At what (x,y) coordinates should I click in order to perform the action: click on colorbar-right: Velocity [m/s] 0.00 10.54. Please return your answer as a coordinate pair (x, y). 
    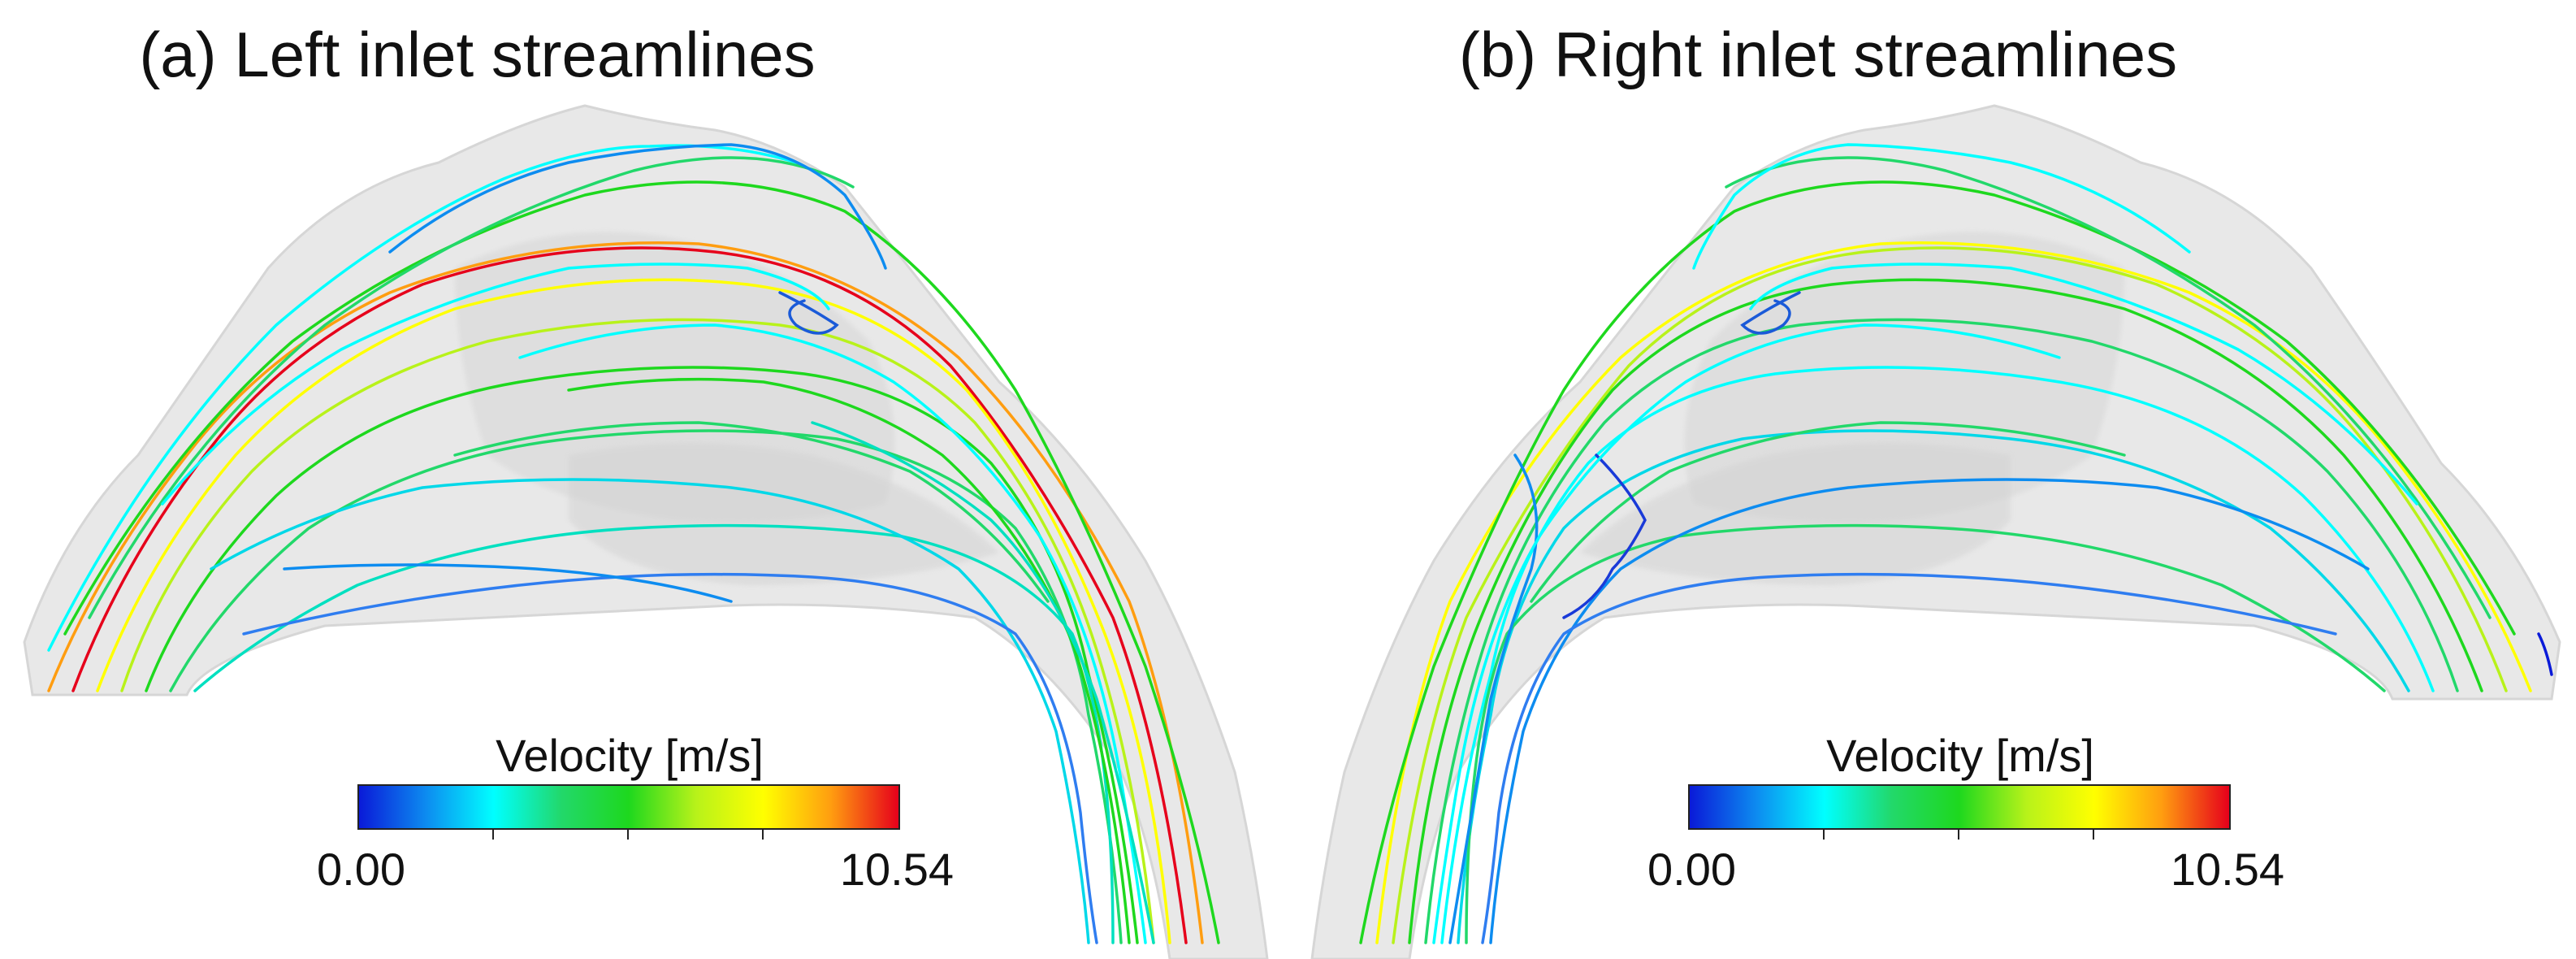
    Looking at the image, I should click on (1966, 813).